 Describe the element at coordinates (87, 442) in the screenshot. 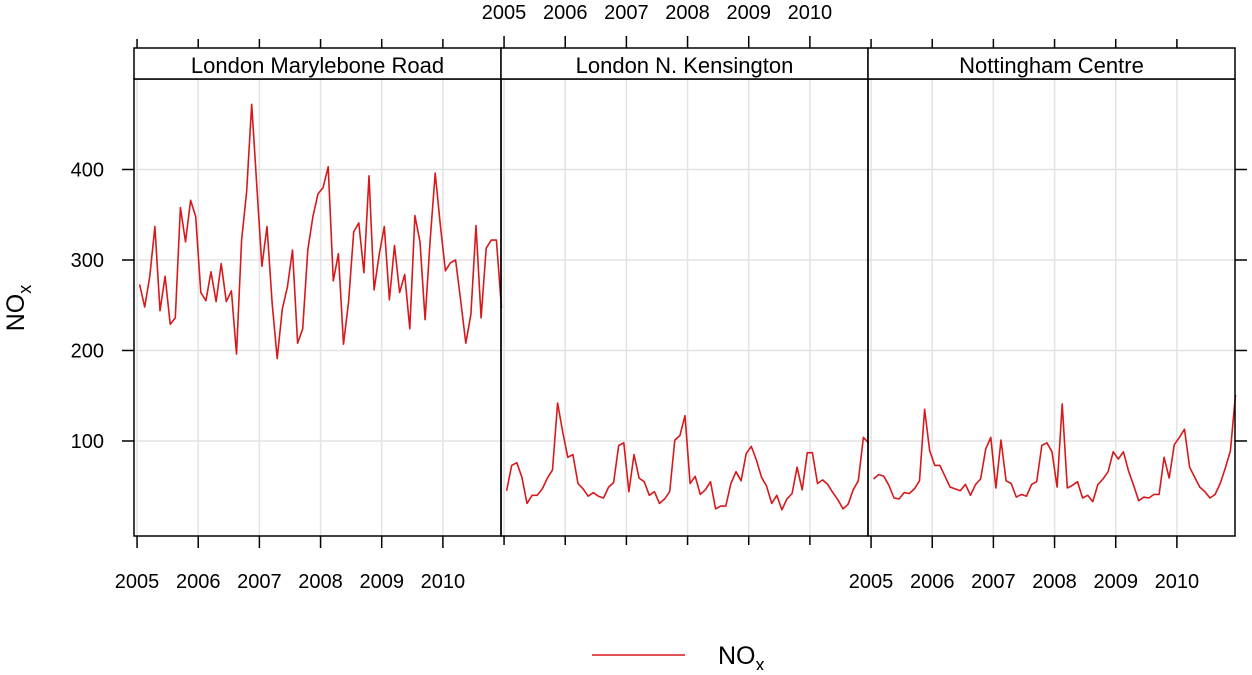

I see `y-tick-label: 100` at that location.